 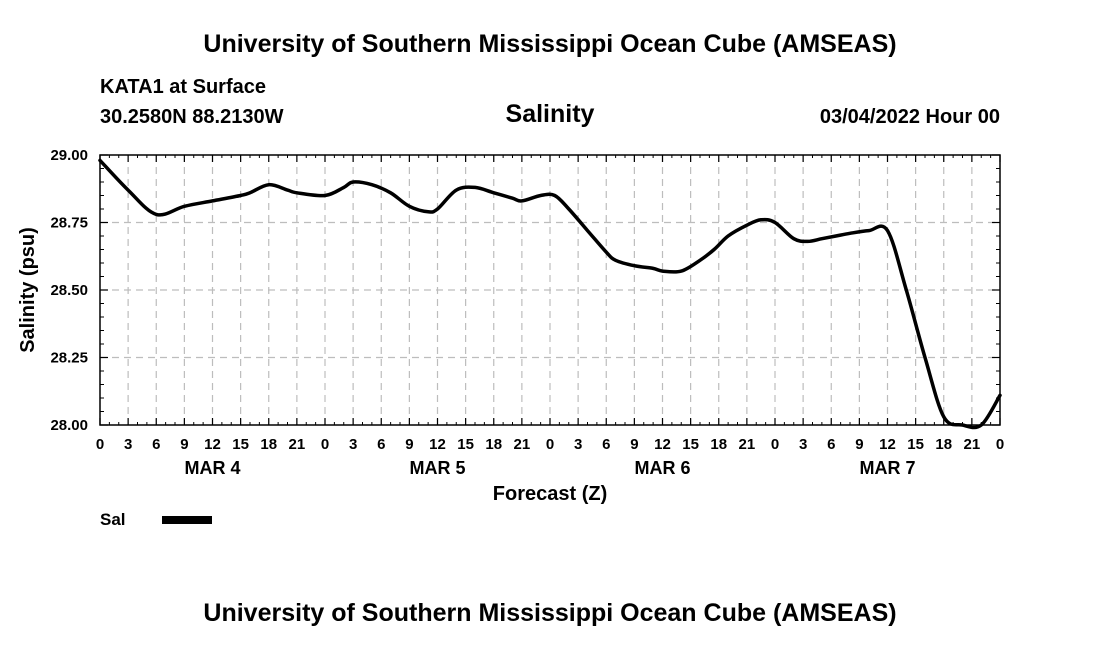 What do you see at coordinates (113, 519) in the screenshot?
I see `legend-label: Sal` at bounding box center [113, 519].